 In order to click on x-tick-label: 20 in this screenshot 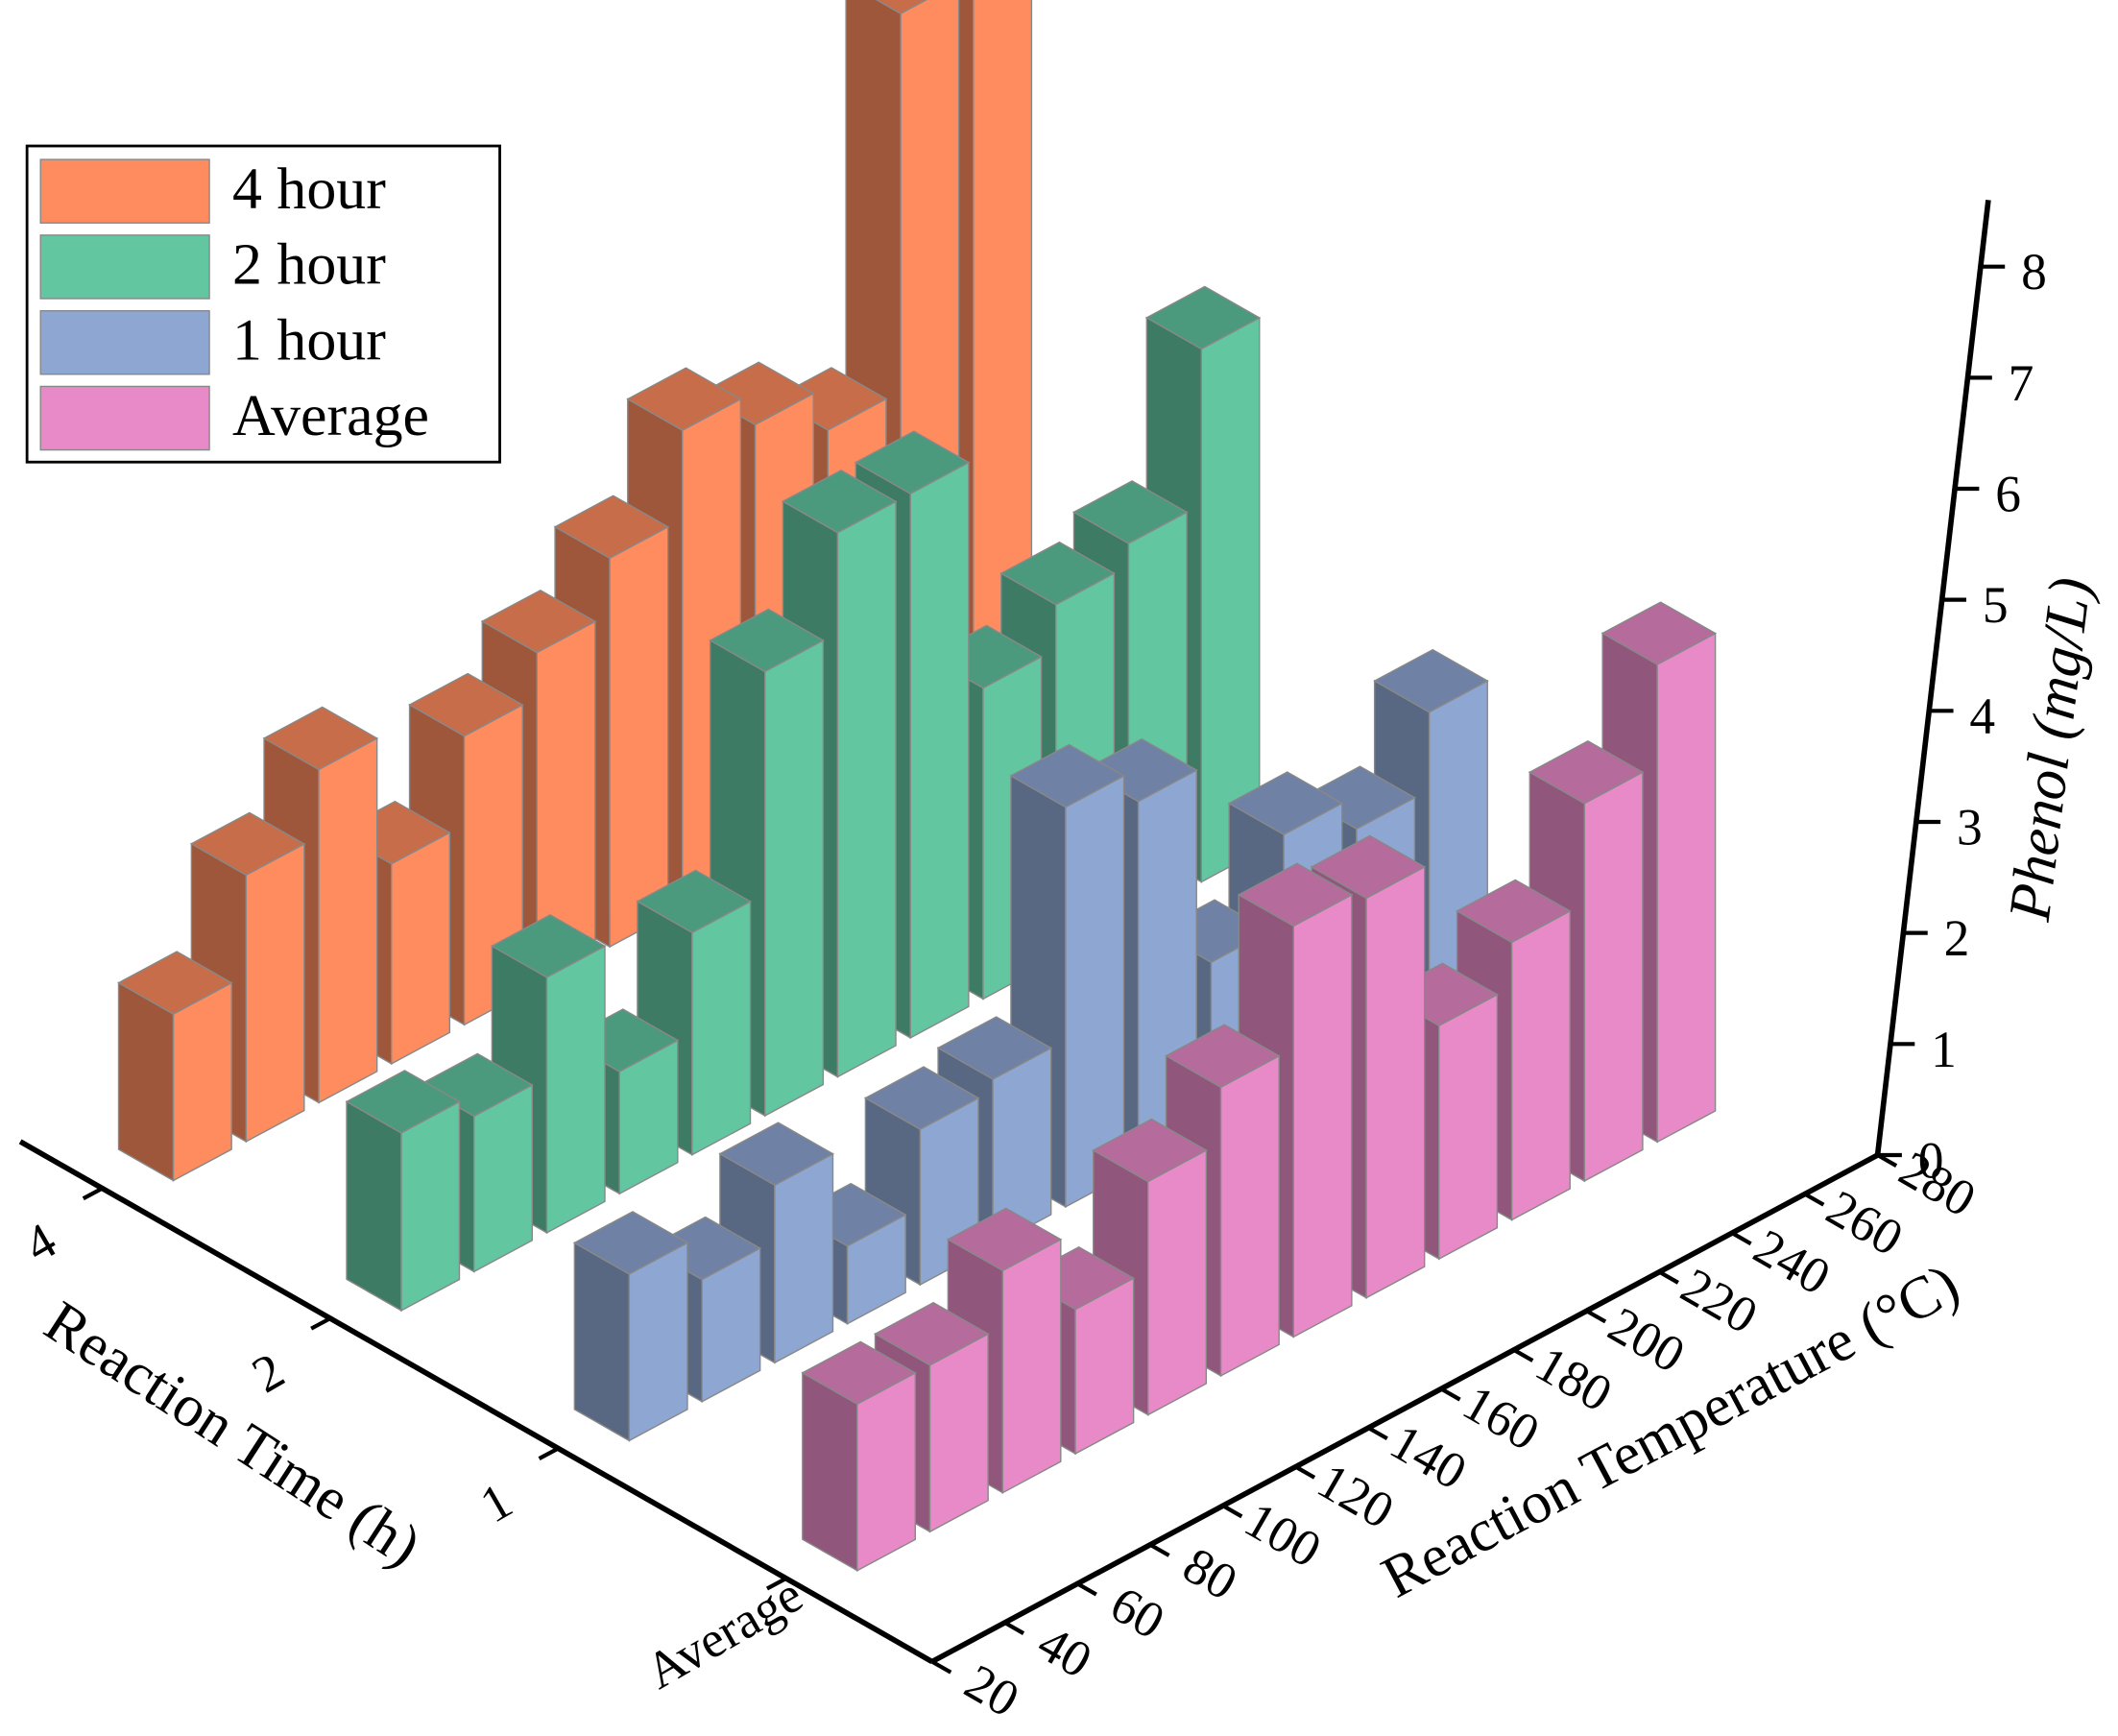, I will do `click(991, 1690)`.